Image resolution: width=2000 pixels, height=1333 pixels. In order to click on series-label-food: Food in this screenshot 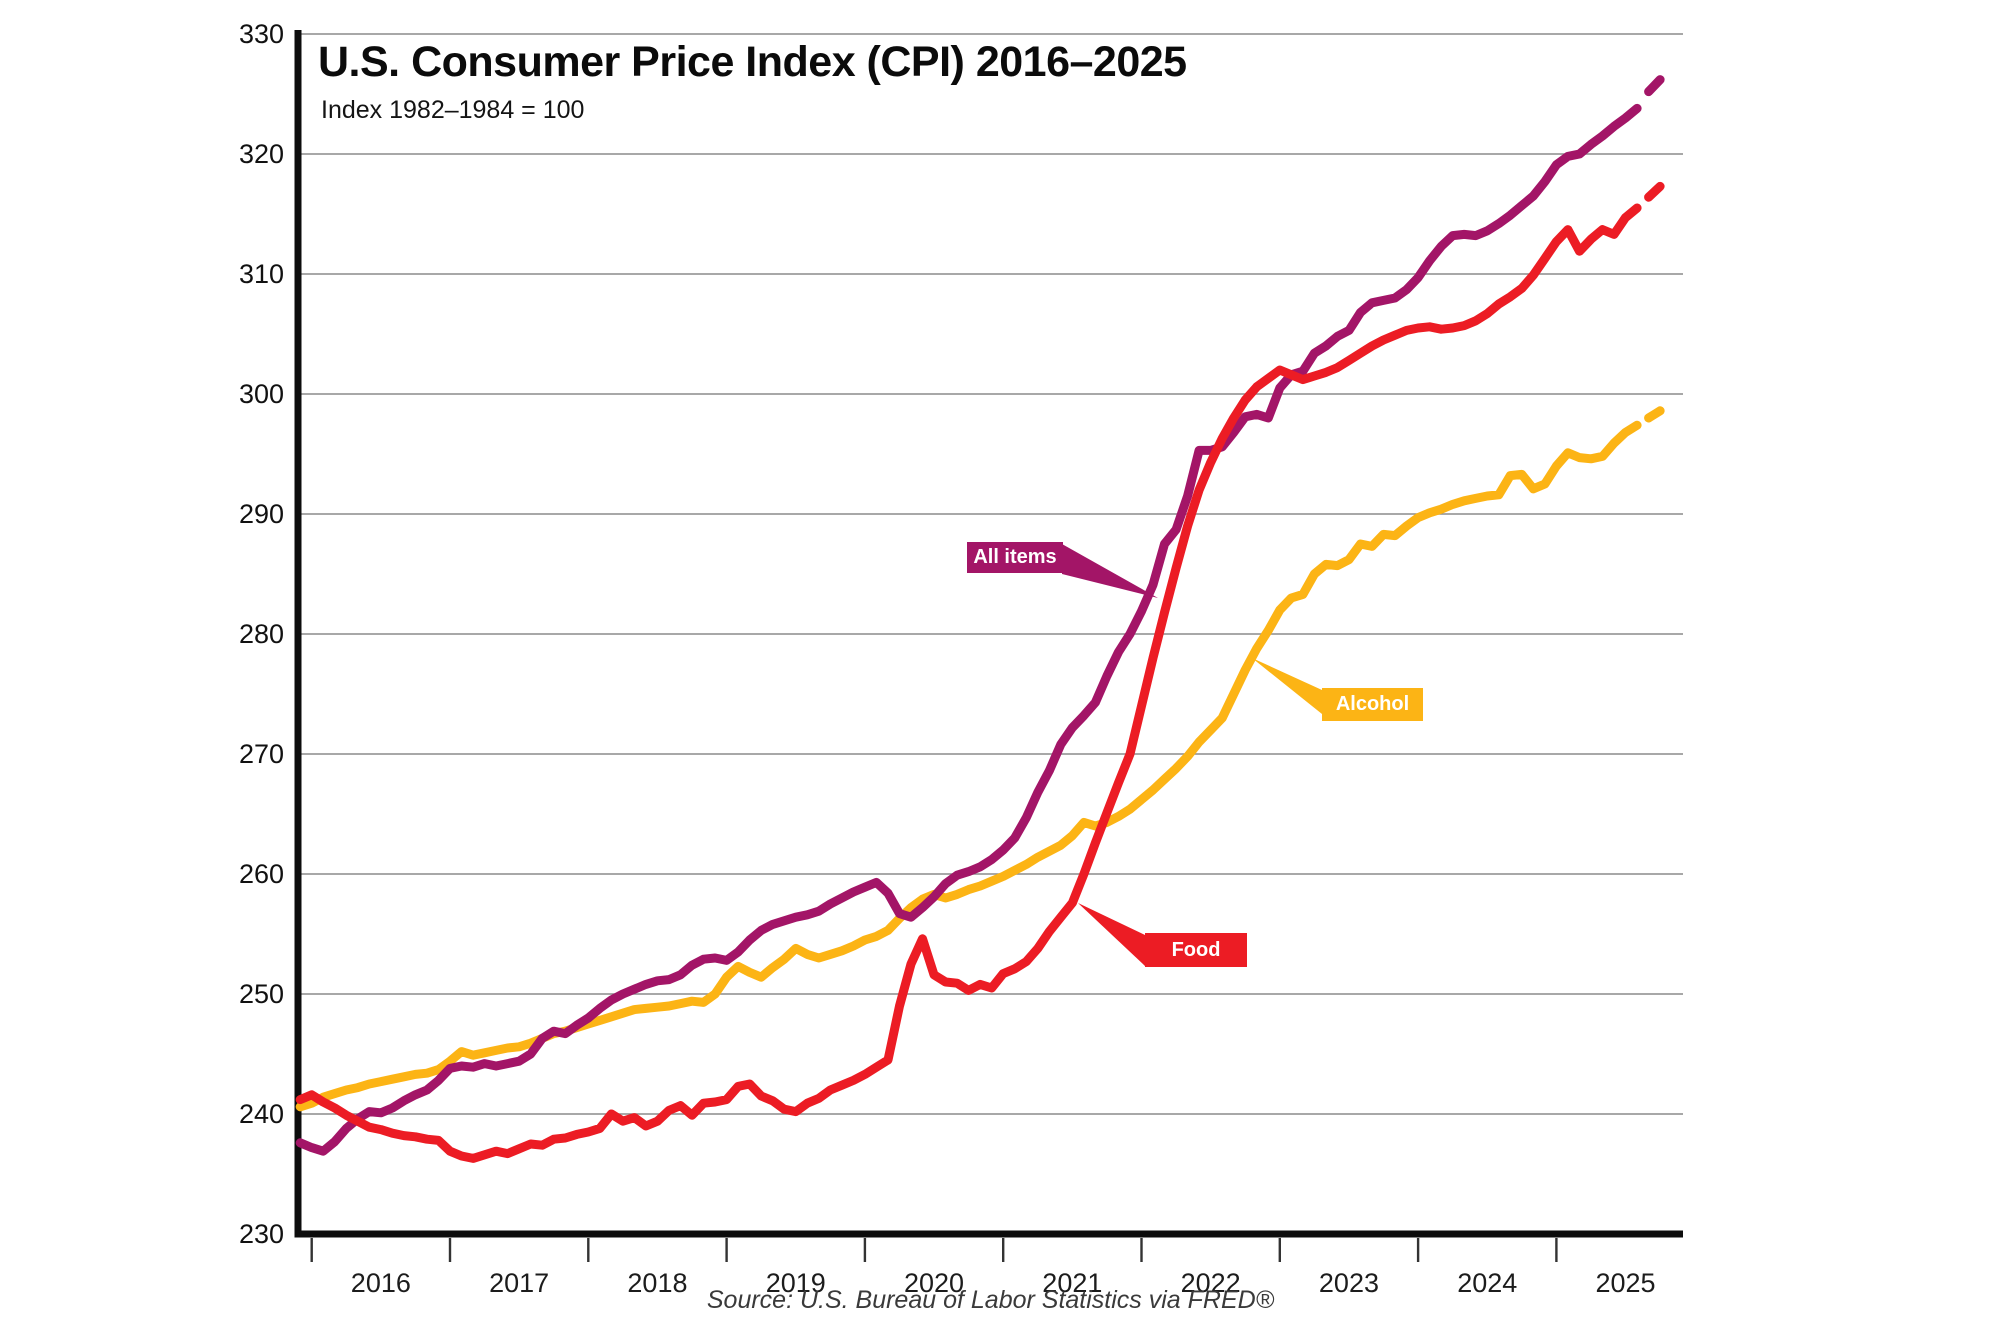, I will do `click(1196, 950)`.